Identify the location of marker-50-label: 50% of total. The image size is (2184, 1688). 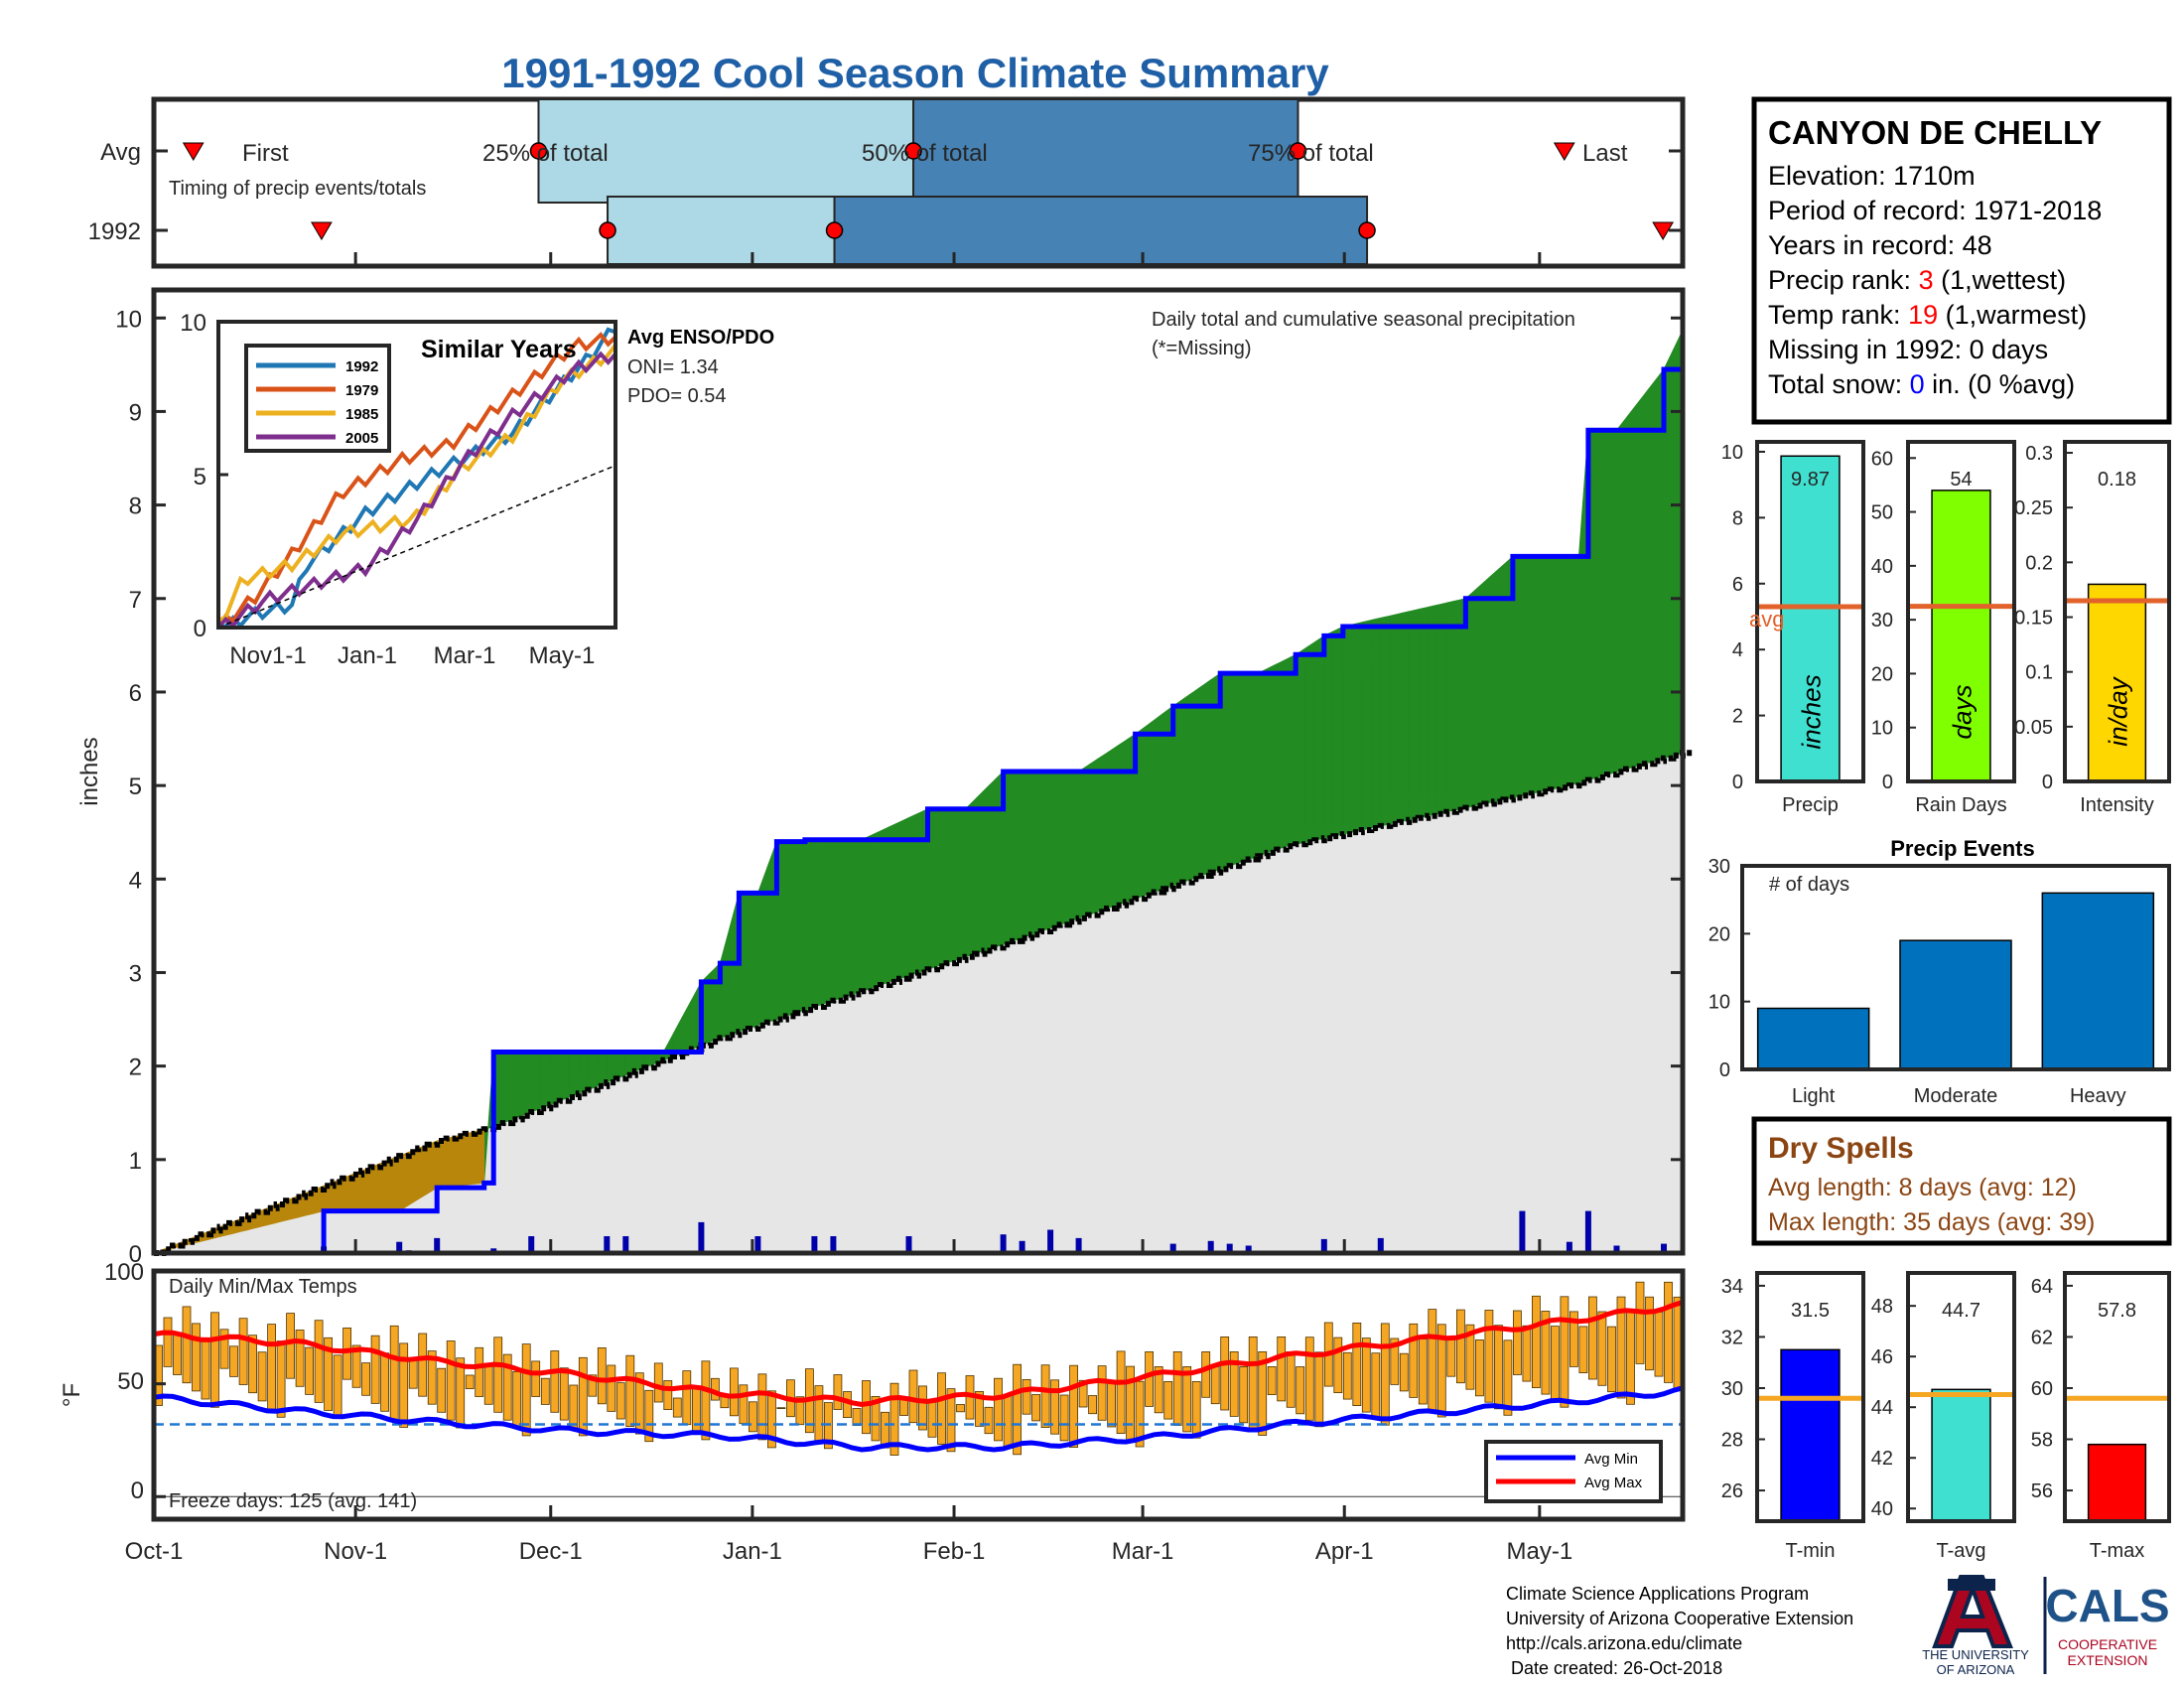
(925, 153).